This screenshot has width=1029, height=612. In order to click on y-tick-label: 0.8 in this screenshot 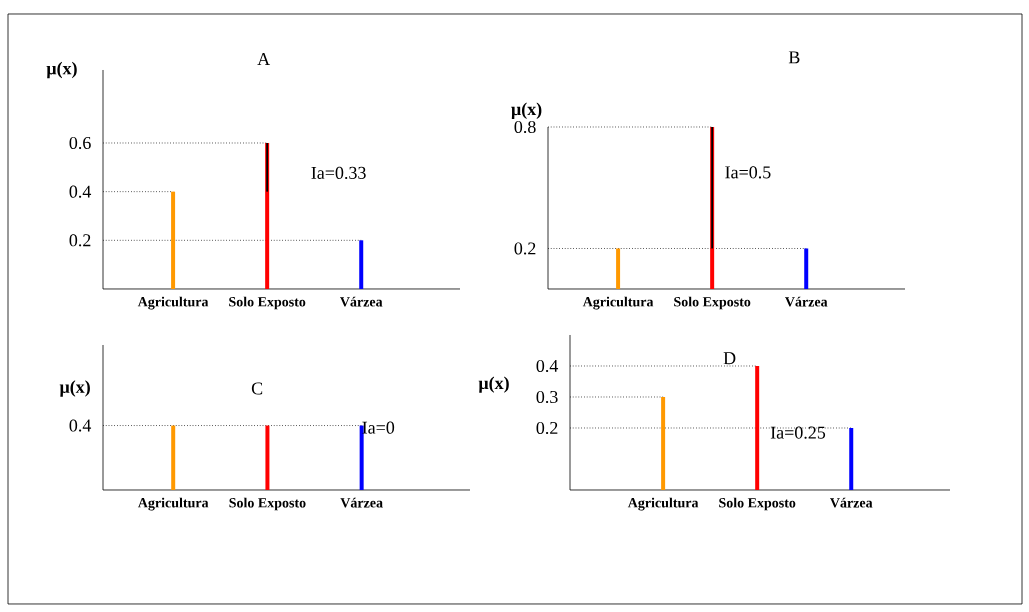, I will do `click(525, 127)`.